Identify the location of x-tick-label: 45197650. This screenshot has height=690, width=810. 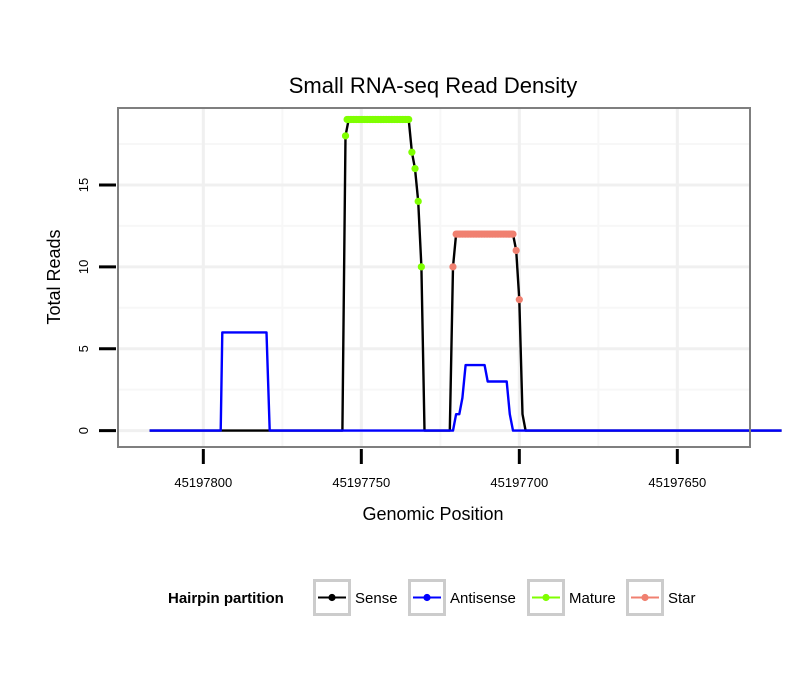
(677, 482).